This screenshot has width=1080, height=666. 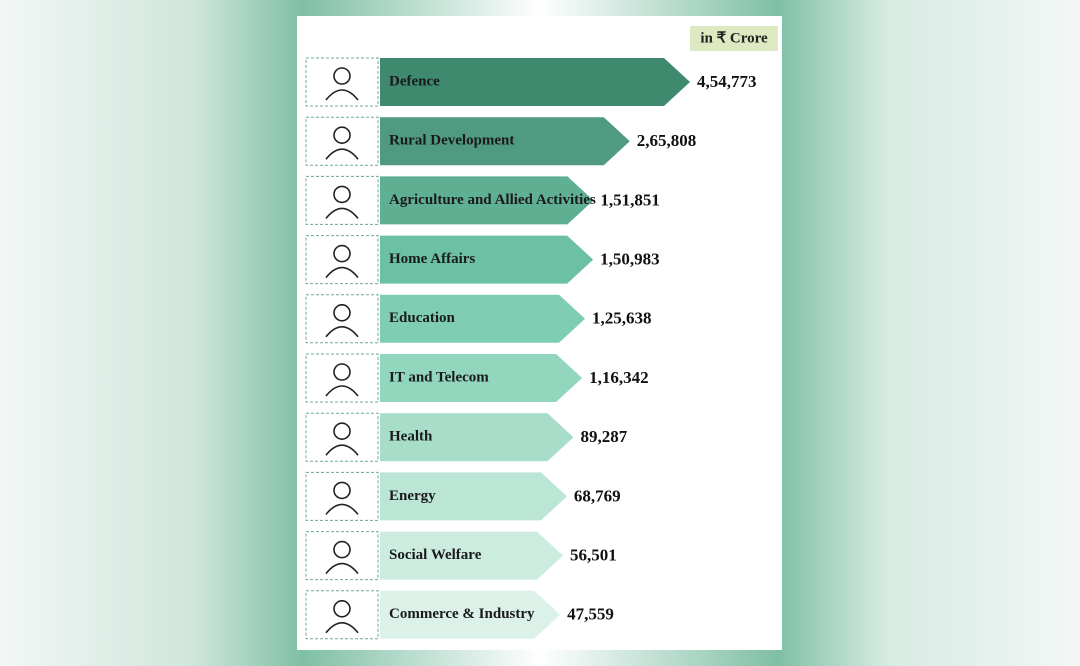 I want to click on value-label: 2,65,808, so click(x=667, y=140).